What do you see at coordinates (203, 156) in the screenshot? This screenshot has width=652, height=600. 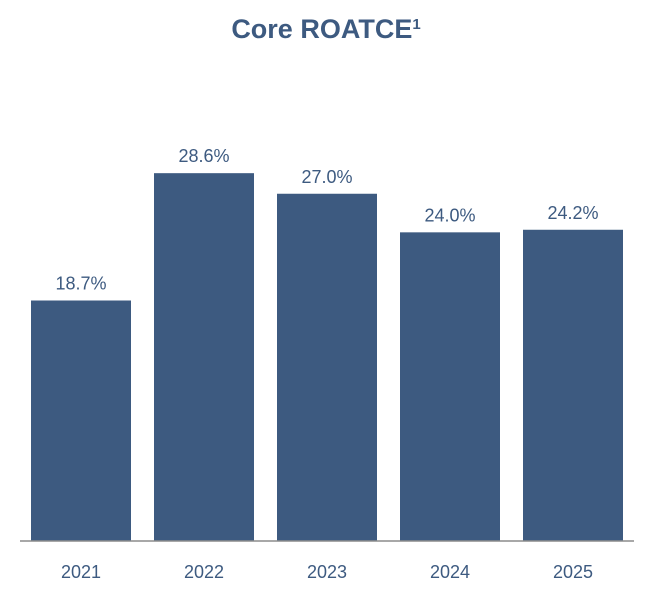 I see `data-label-2022: 28.6%` at bounding box center [203, 156].